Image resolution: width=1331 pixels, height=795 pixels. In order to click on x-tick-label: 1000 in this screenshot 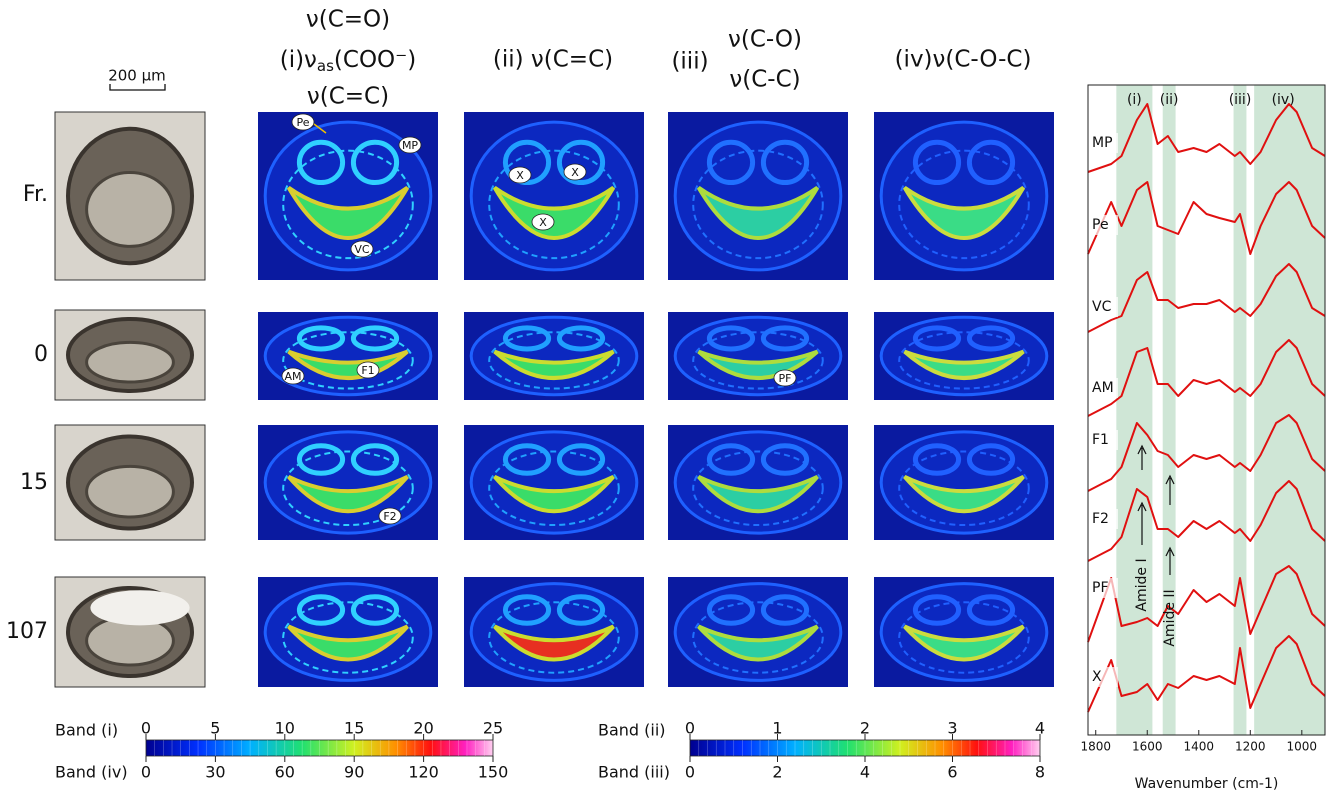, I will do `click(1302, 747)`.